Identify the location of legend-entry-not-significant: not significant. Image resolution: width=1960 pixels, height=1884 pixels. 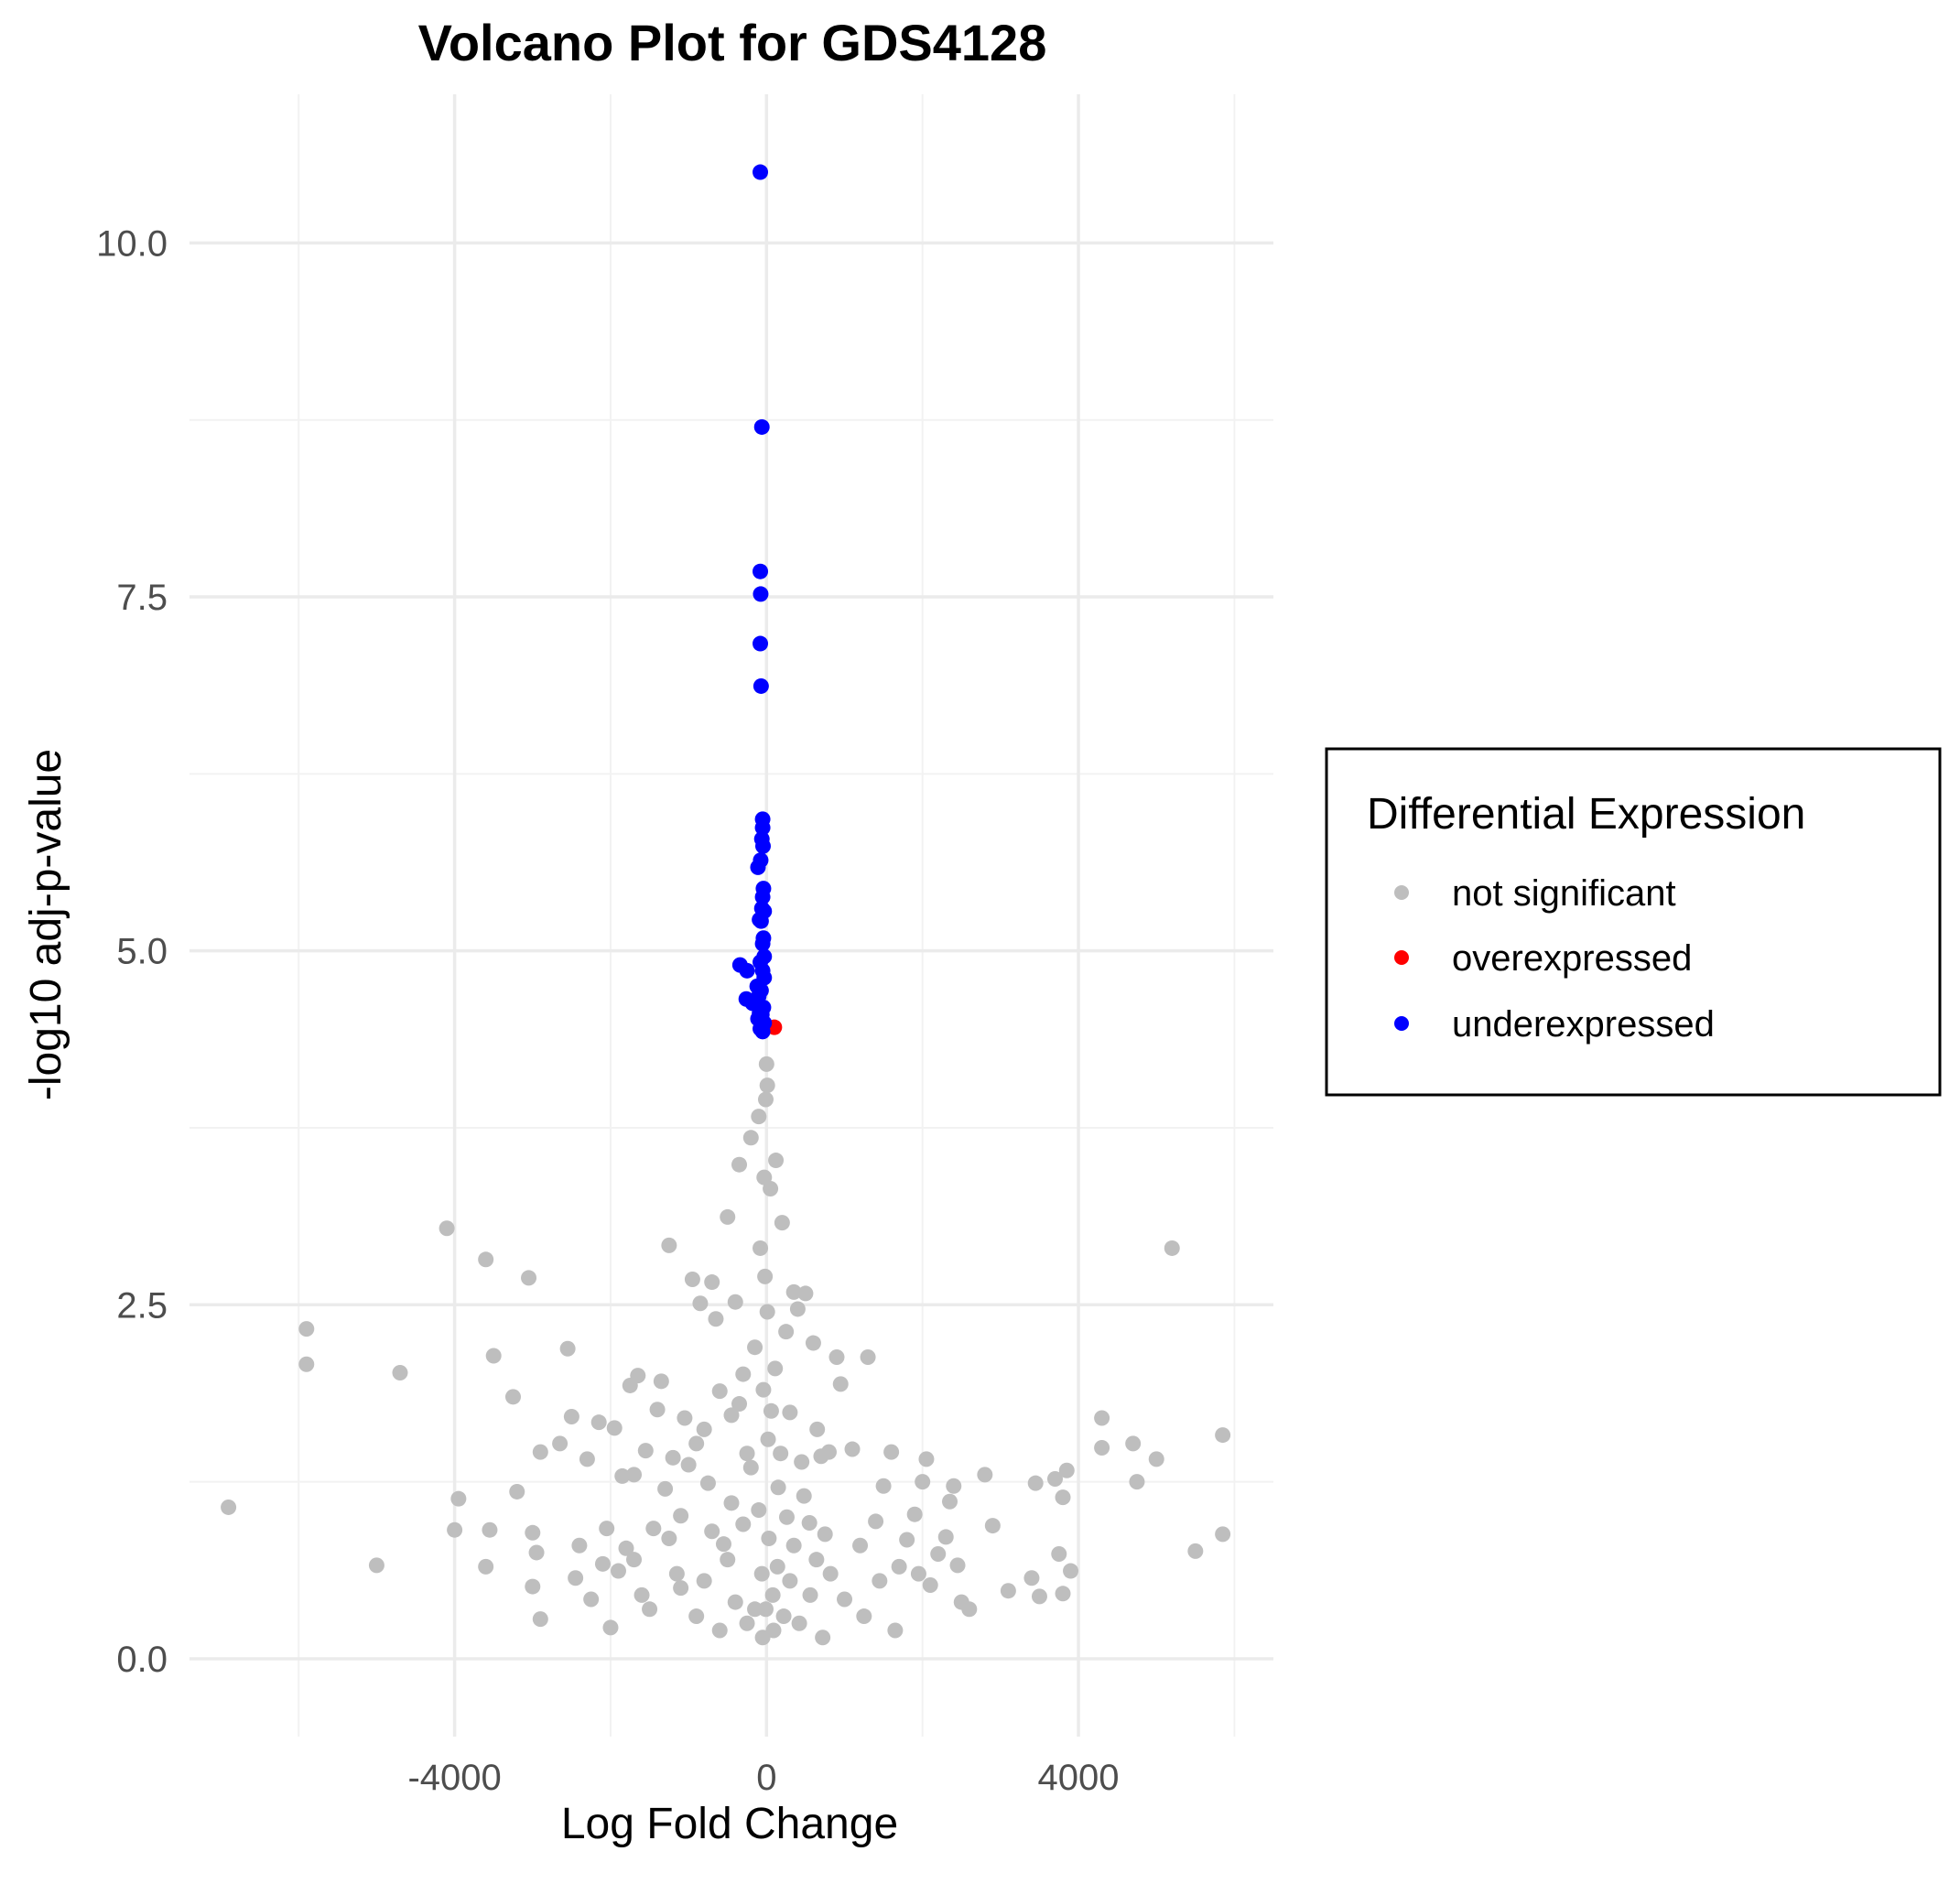
(1535, 894).